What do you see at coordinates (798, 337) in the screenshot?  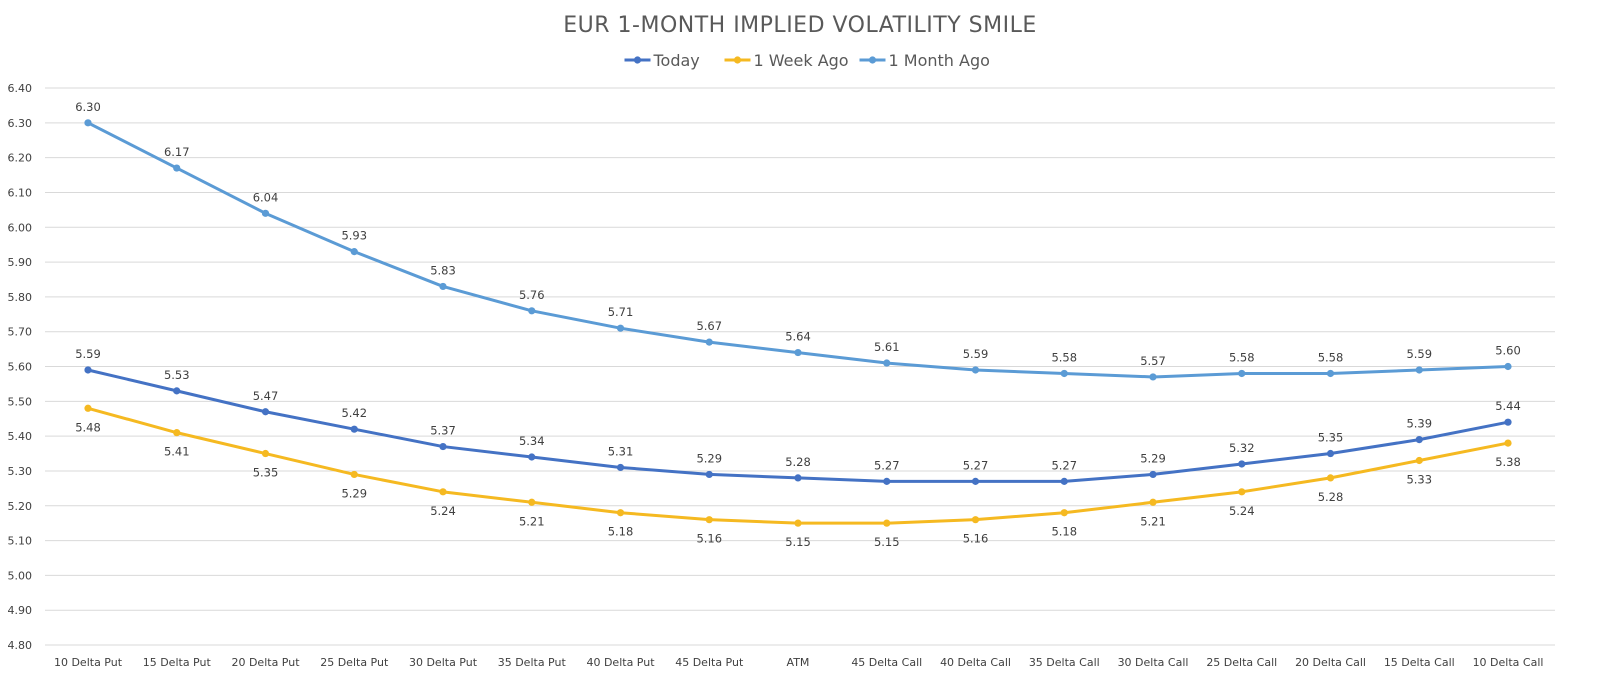 I see `data-label-1-month-ago: 5.64` at bounding box center [798, 337].